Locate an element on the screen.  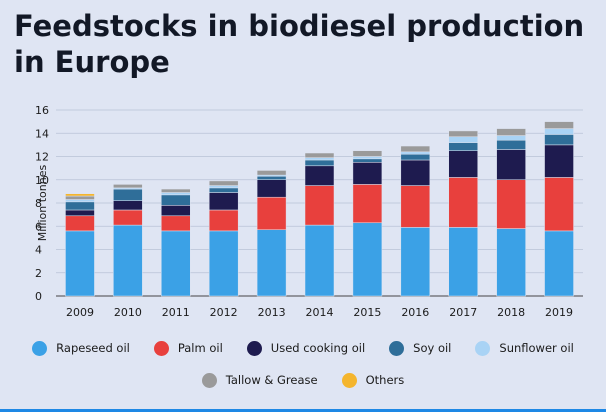
legend-label: Palm oil is located at coordinates (200, 348).